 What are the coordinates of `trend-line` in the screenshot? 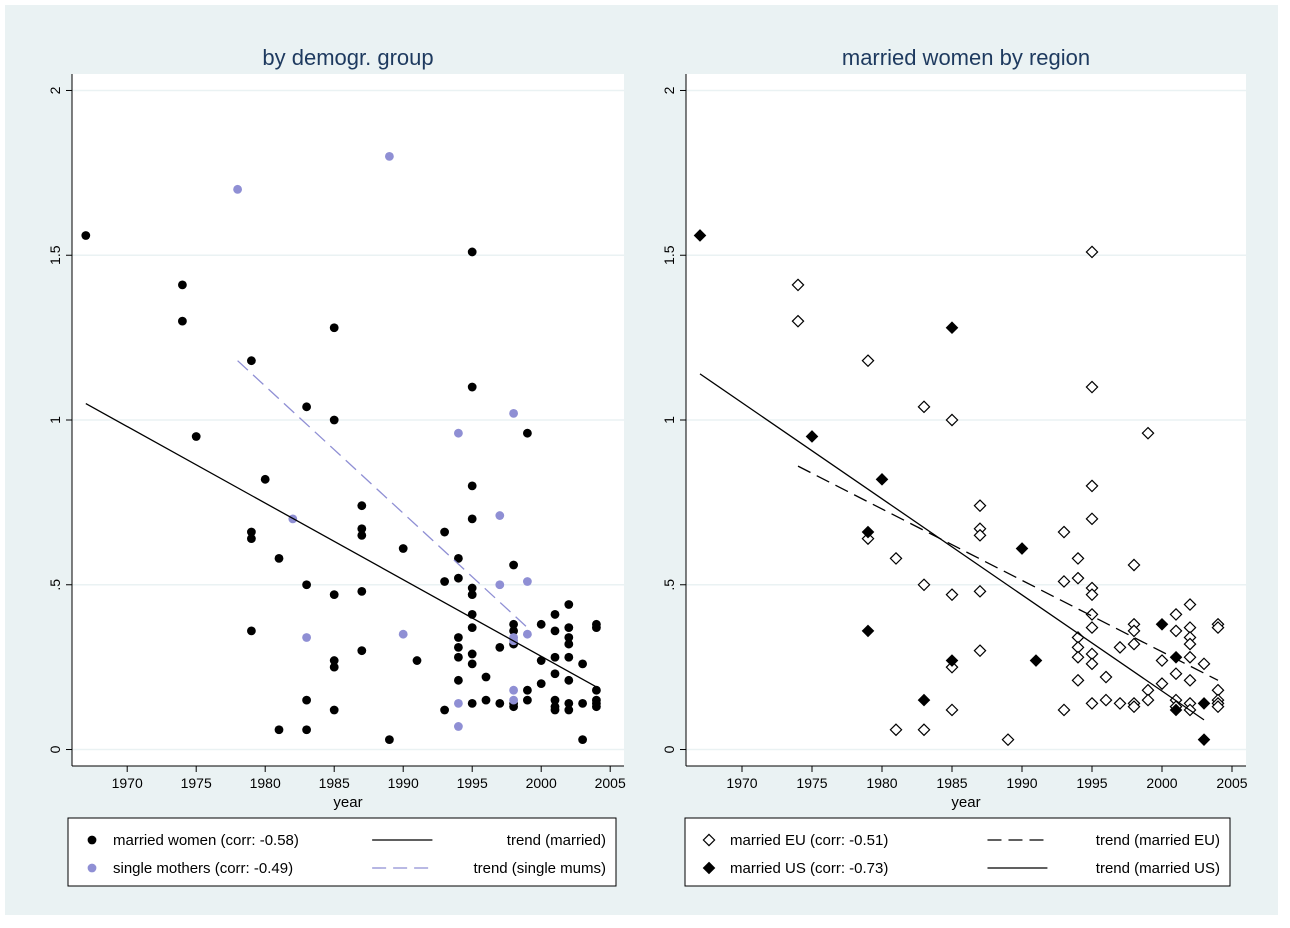 It's located at (382, 494).